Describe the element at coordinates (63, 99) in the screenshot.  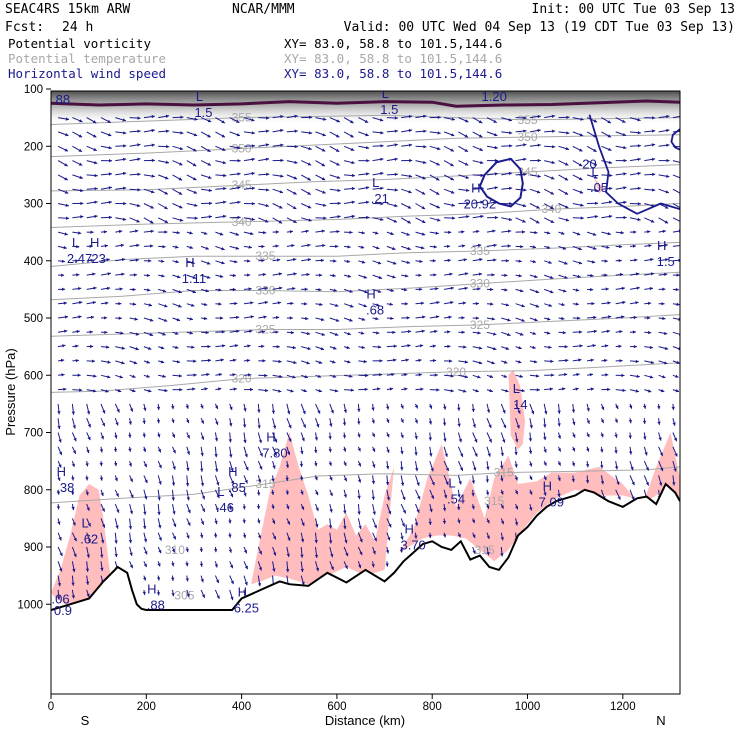
I see `extremum-value: 88` at that location.